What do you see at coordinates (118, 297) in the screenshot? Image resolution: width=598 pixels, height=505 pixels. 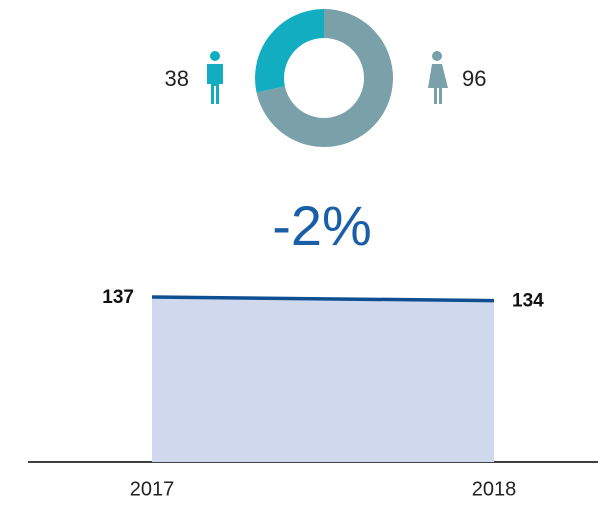 I see `value-label: 137` at bounding box center [118, 297].